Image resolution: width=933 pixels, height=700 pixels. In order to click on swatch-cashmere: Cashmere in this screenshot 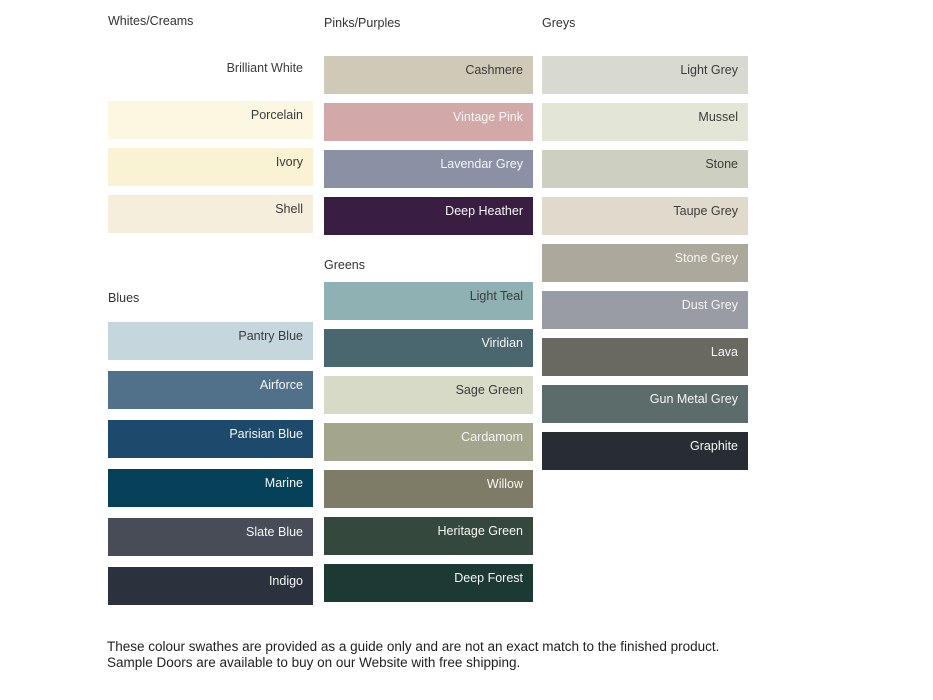, I will do `click(428, 75)`.